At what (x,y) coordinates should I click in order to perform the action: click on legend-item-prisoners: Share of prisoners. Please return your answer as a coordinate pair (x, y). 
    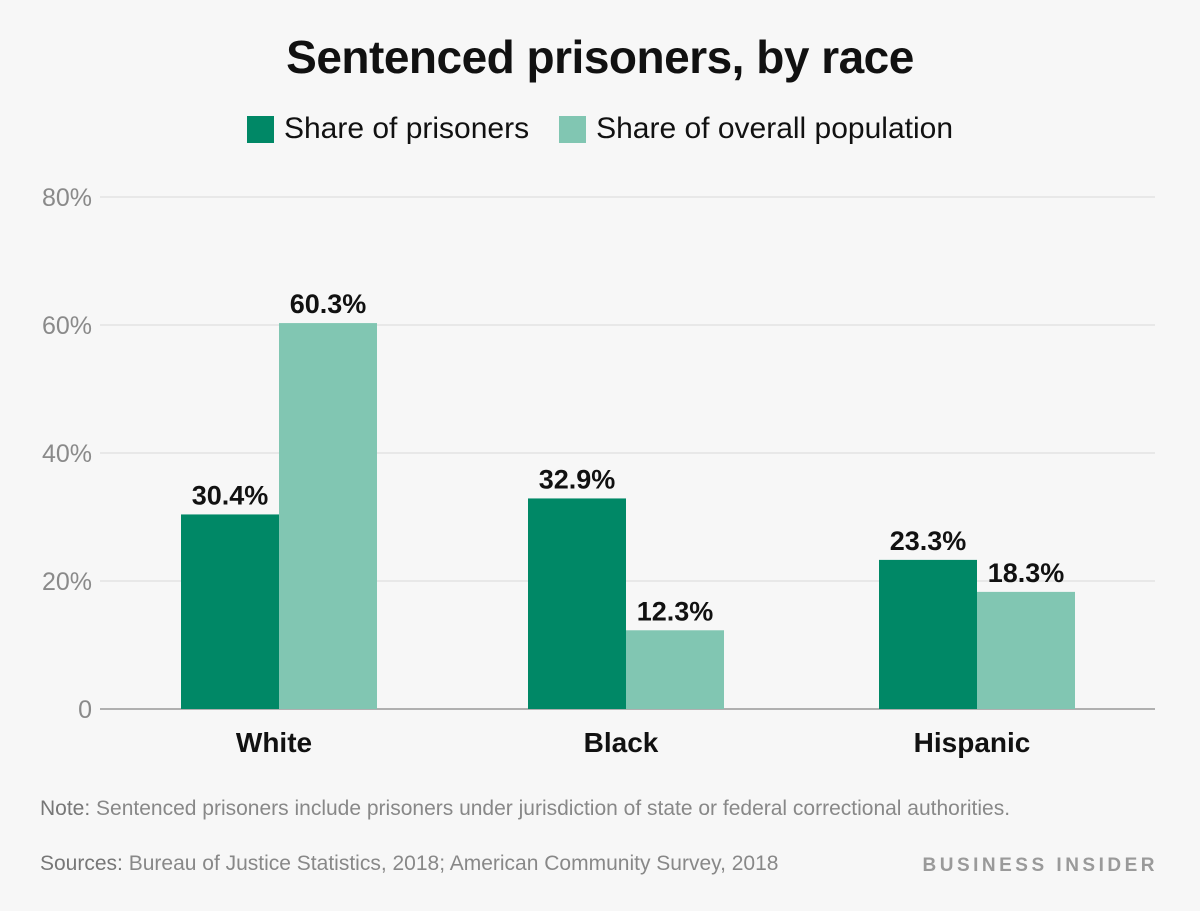
    Looking at the image, I should click on (388, 129).